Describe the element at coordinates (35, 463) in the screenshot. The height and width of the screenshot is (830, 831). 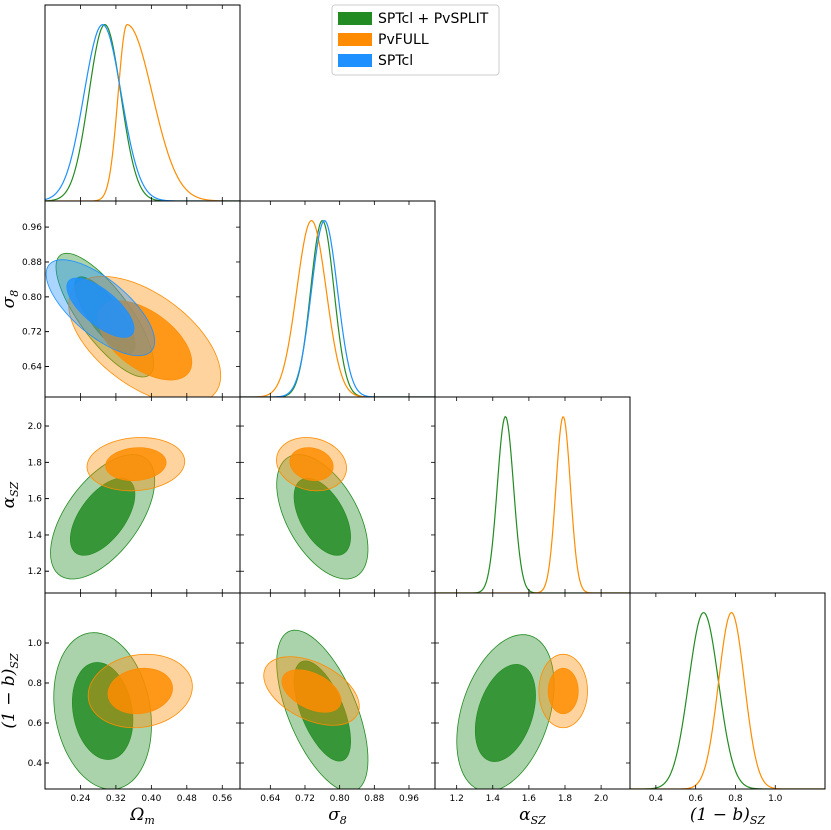
I see `ytick-label-aSZ: 1.8` at that location.